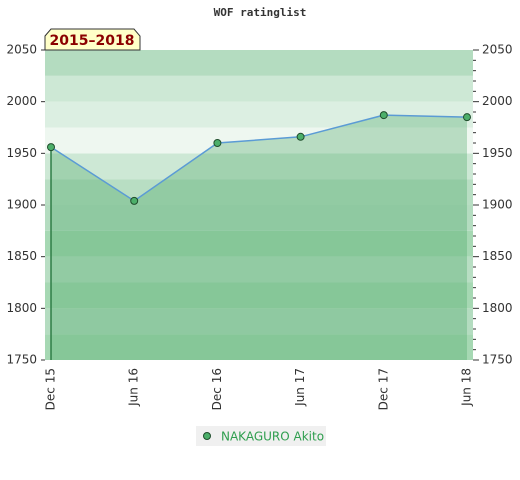 This screenshot has height=480, width=520. Describe the element at coordinates (207, 436) in the screenshot. I see `legend-marker` at that location.